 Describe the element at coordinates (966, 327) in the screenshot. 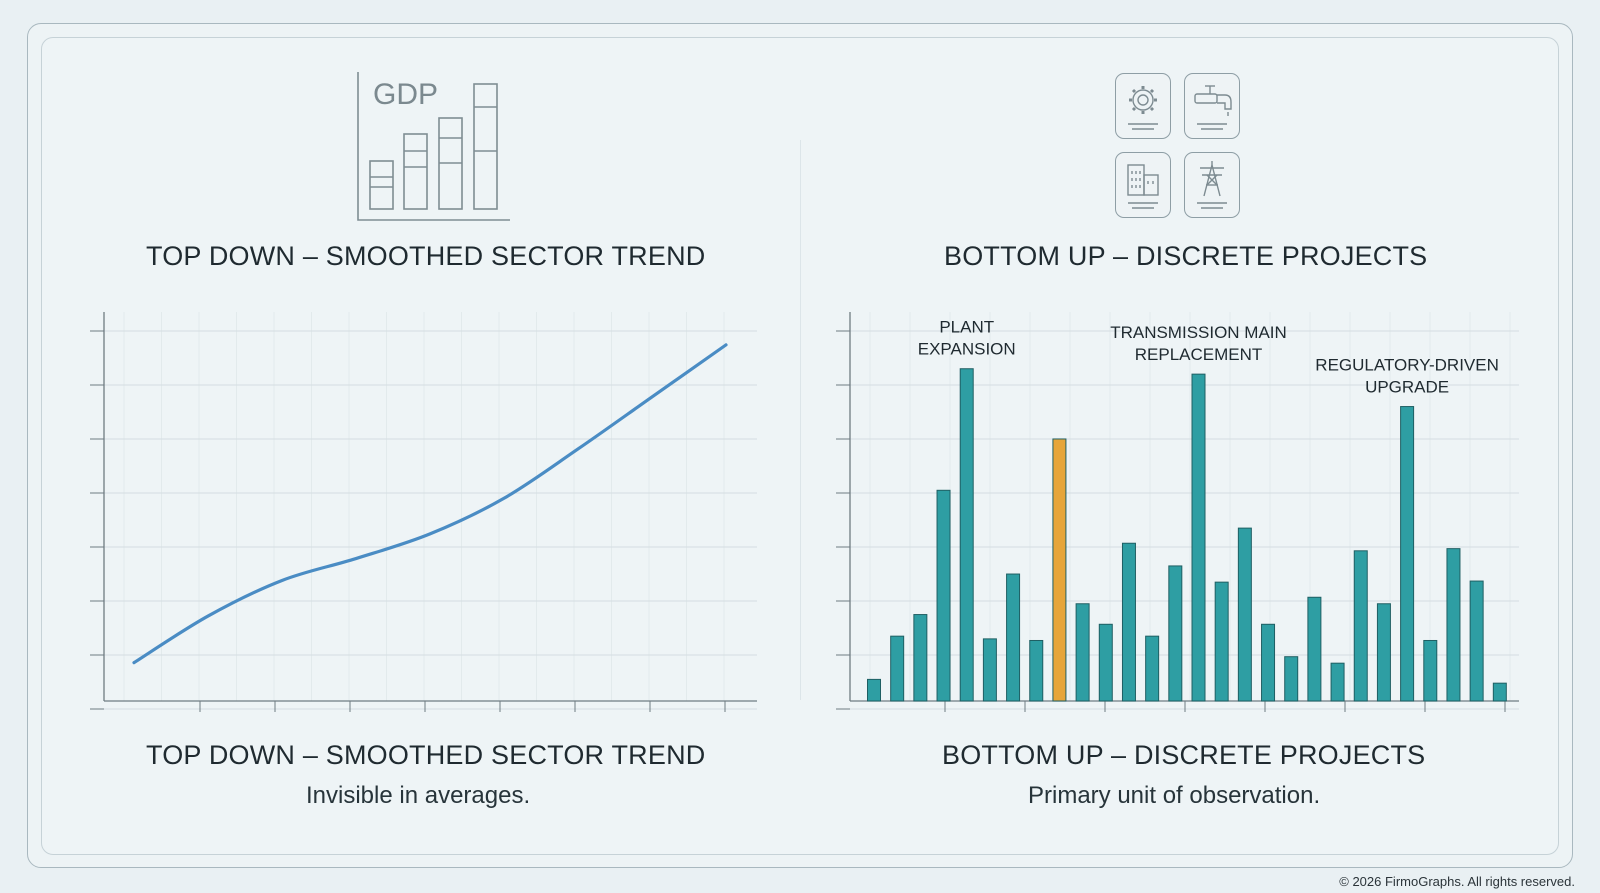

I see `bar-annotation: PLANT` at that location.